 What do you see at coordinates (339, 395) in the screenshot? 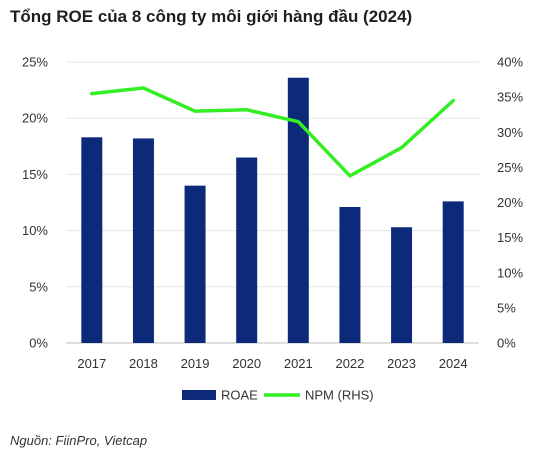
I see `legend-label-npm: NPM (RHS)` at bounding box center [339, 395].